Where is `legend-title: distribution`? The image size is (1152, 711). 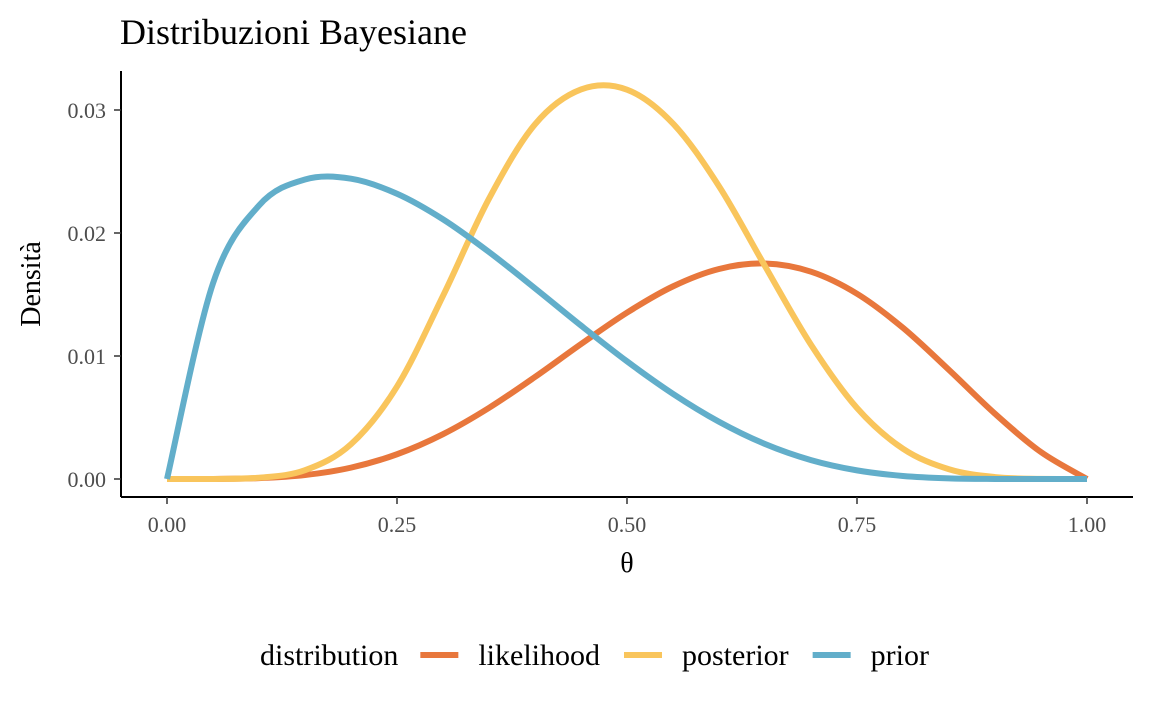 legend-title: distribution is located at coordinates (329, 655).